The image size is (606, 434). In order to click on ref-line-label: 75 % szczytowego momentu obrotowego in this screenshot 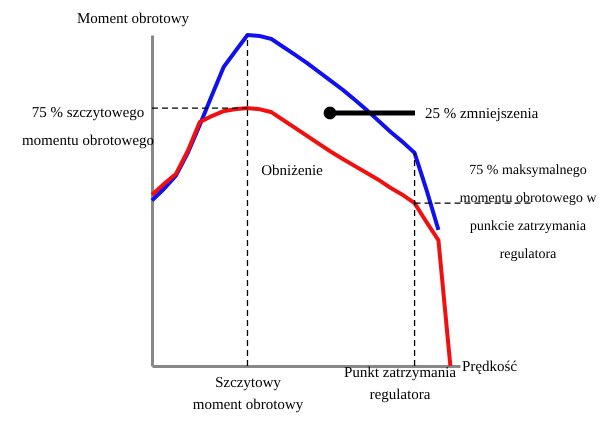, I will do `click(88, 127)`.